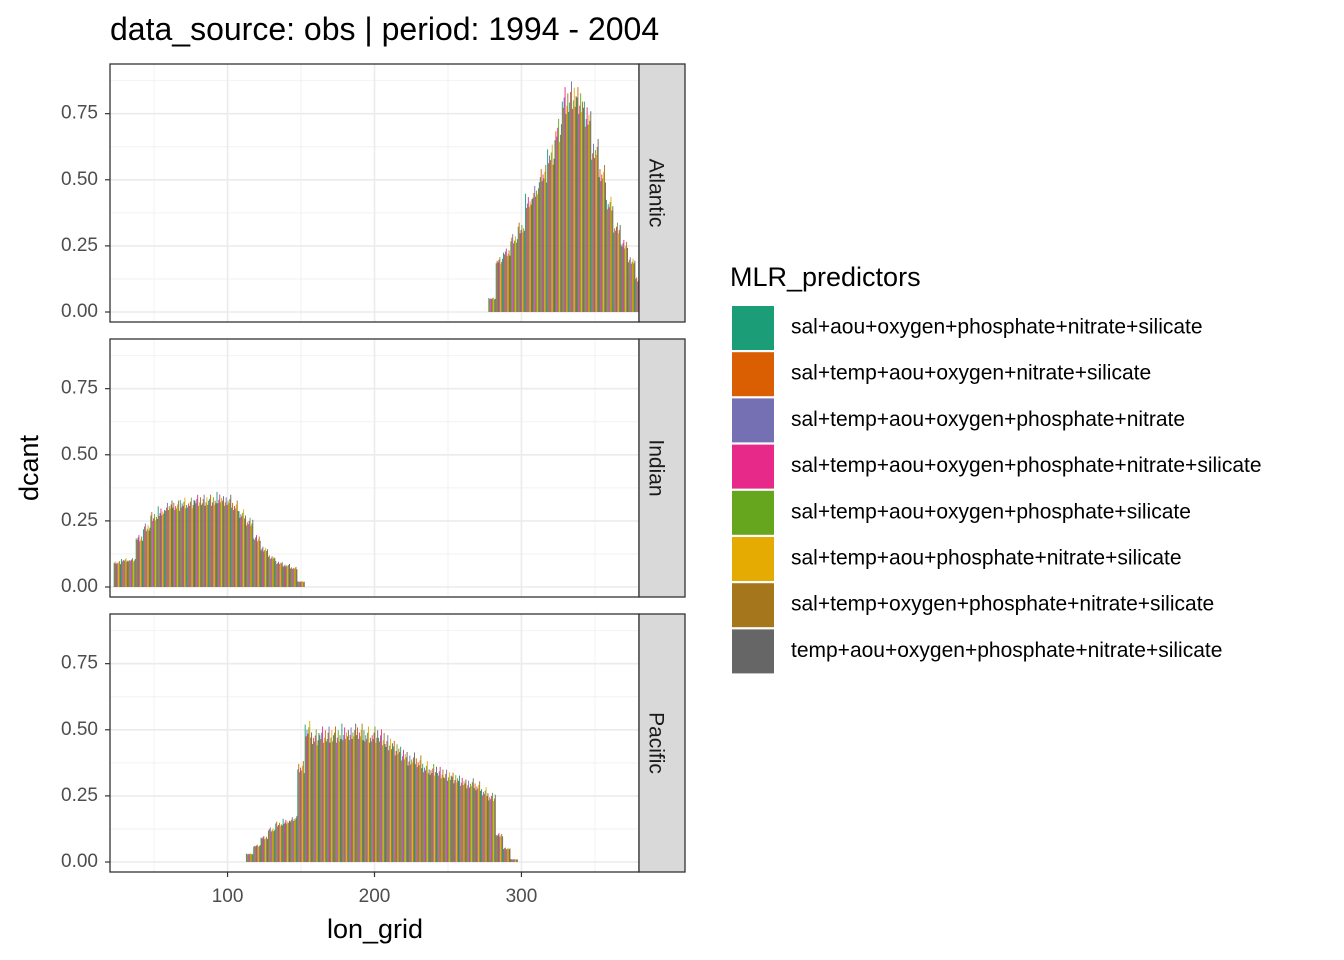  Describe the element at coordinates (375, 929) in the screenshot. I see `x-axis-title: lon_grid` at that location.